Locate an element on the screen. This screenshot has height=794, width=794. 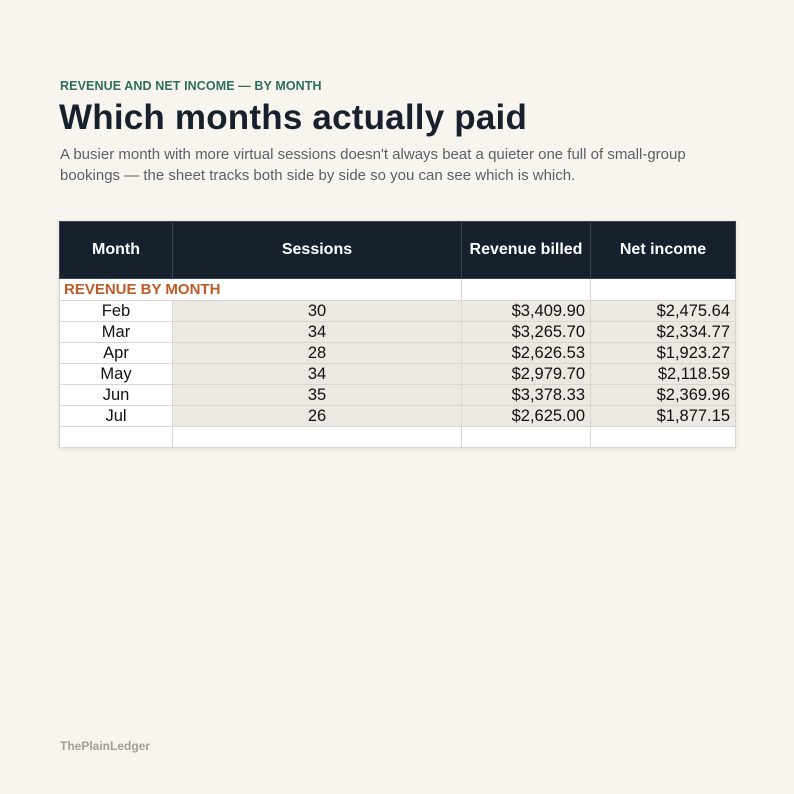
month-cell: Apr is located at coordinates (116, 353).